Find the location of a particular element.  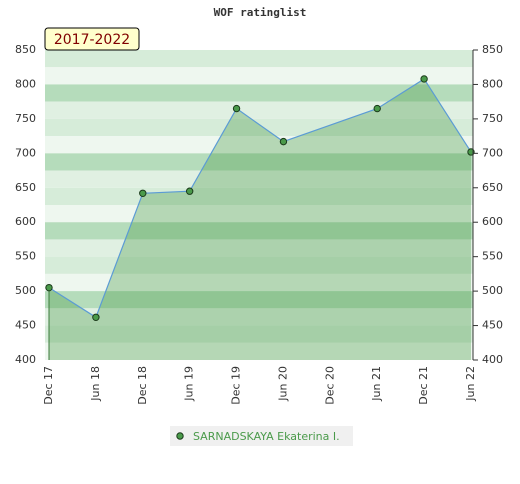

legend-marker is located at coordinates (180, 436).